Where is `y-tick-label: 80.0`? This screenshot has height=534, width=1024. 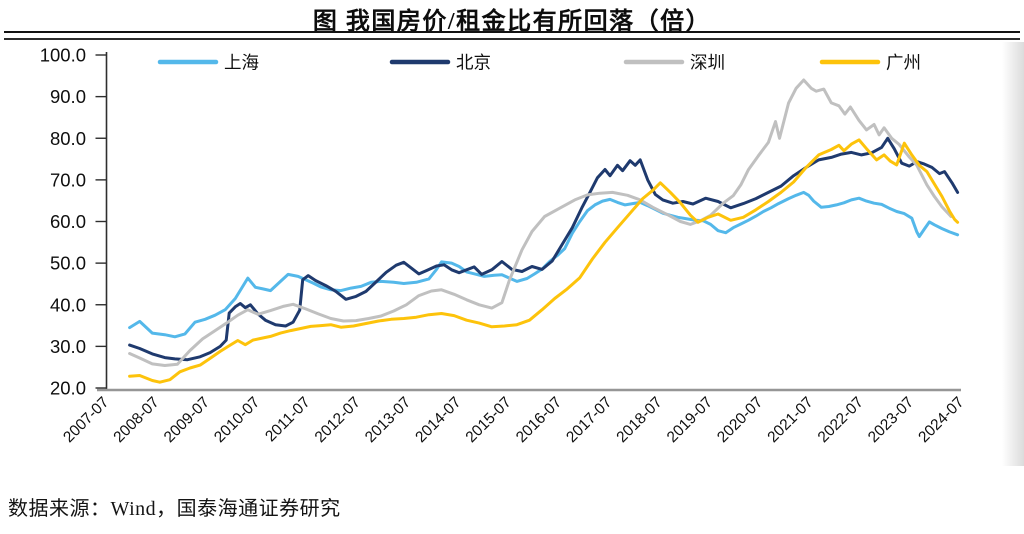
y-tick-label: 80.0 is located at coordinates (68, 138).